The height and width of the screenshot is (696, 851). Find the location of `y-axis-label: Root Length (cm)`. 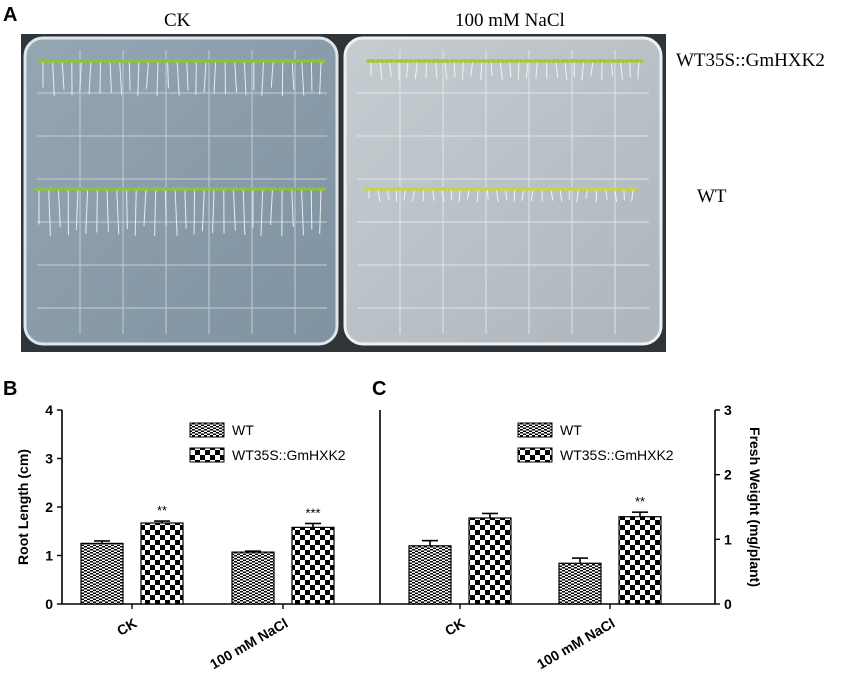

y-axis-label: Root Length (cm) is located at coordinates (23, 507).